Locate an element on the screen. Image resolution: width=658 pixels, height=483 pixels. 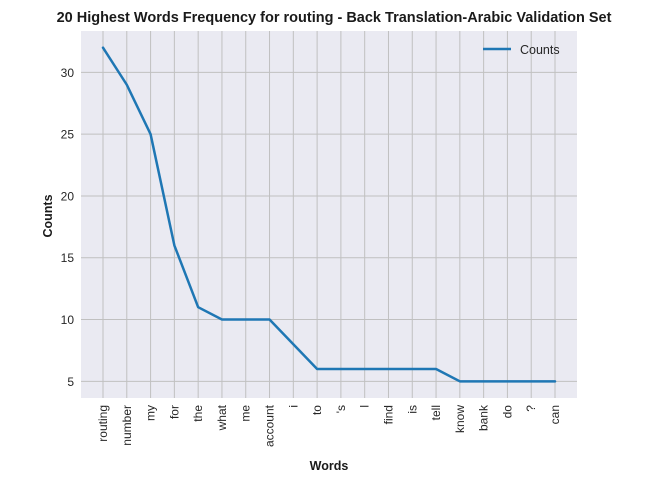
y-tick-label: 5 is located at coordinates (70, 382).